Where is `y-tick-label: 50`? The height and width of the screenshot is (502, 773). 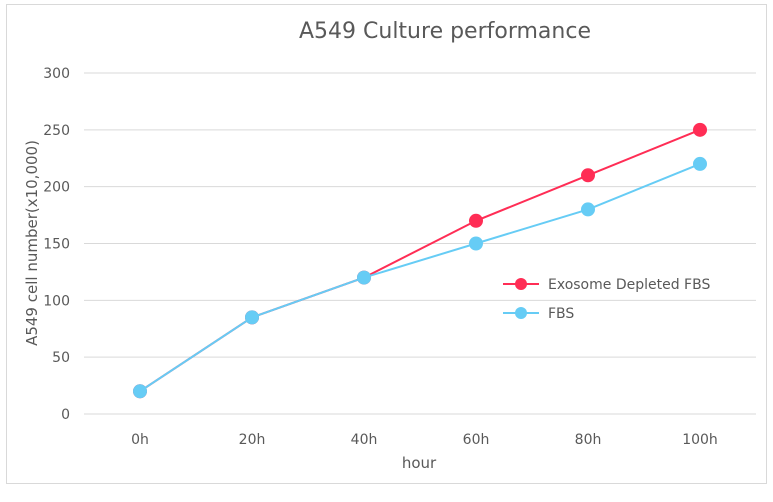
y-tick-label: 50 is located at coordinates (61, 358).